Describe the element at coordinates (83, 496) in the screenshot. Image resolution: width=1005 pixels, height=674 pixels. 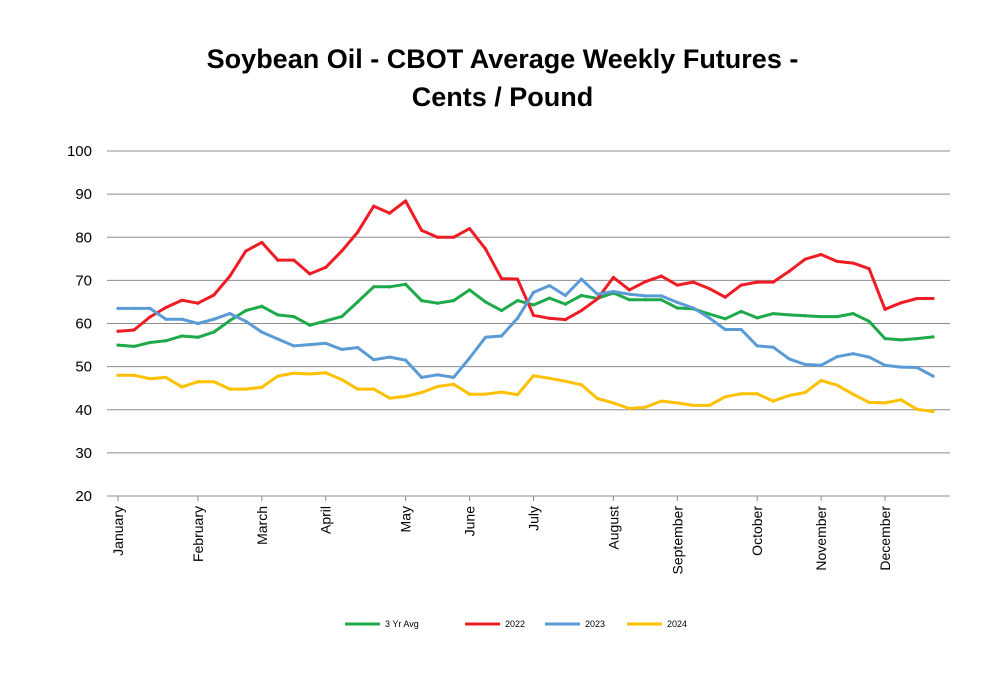
I see `y-tick-label: 20` at that location.